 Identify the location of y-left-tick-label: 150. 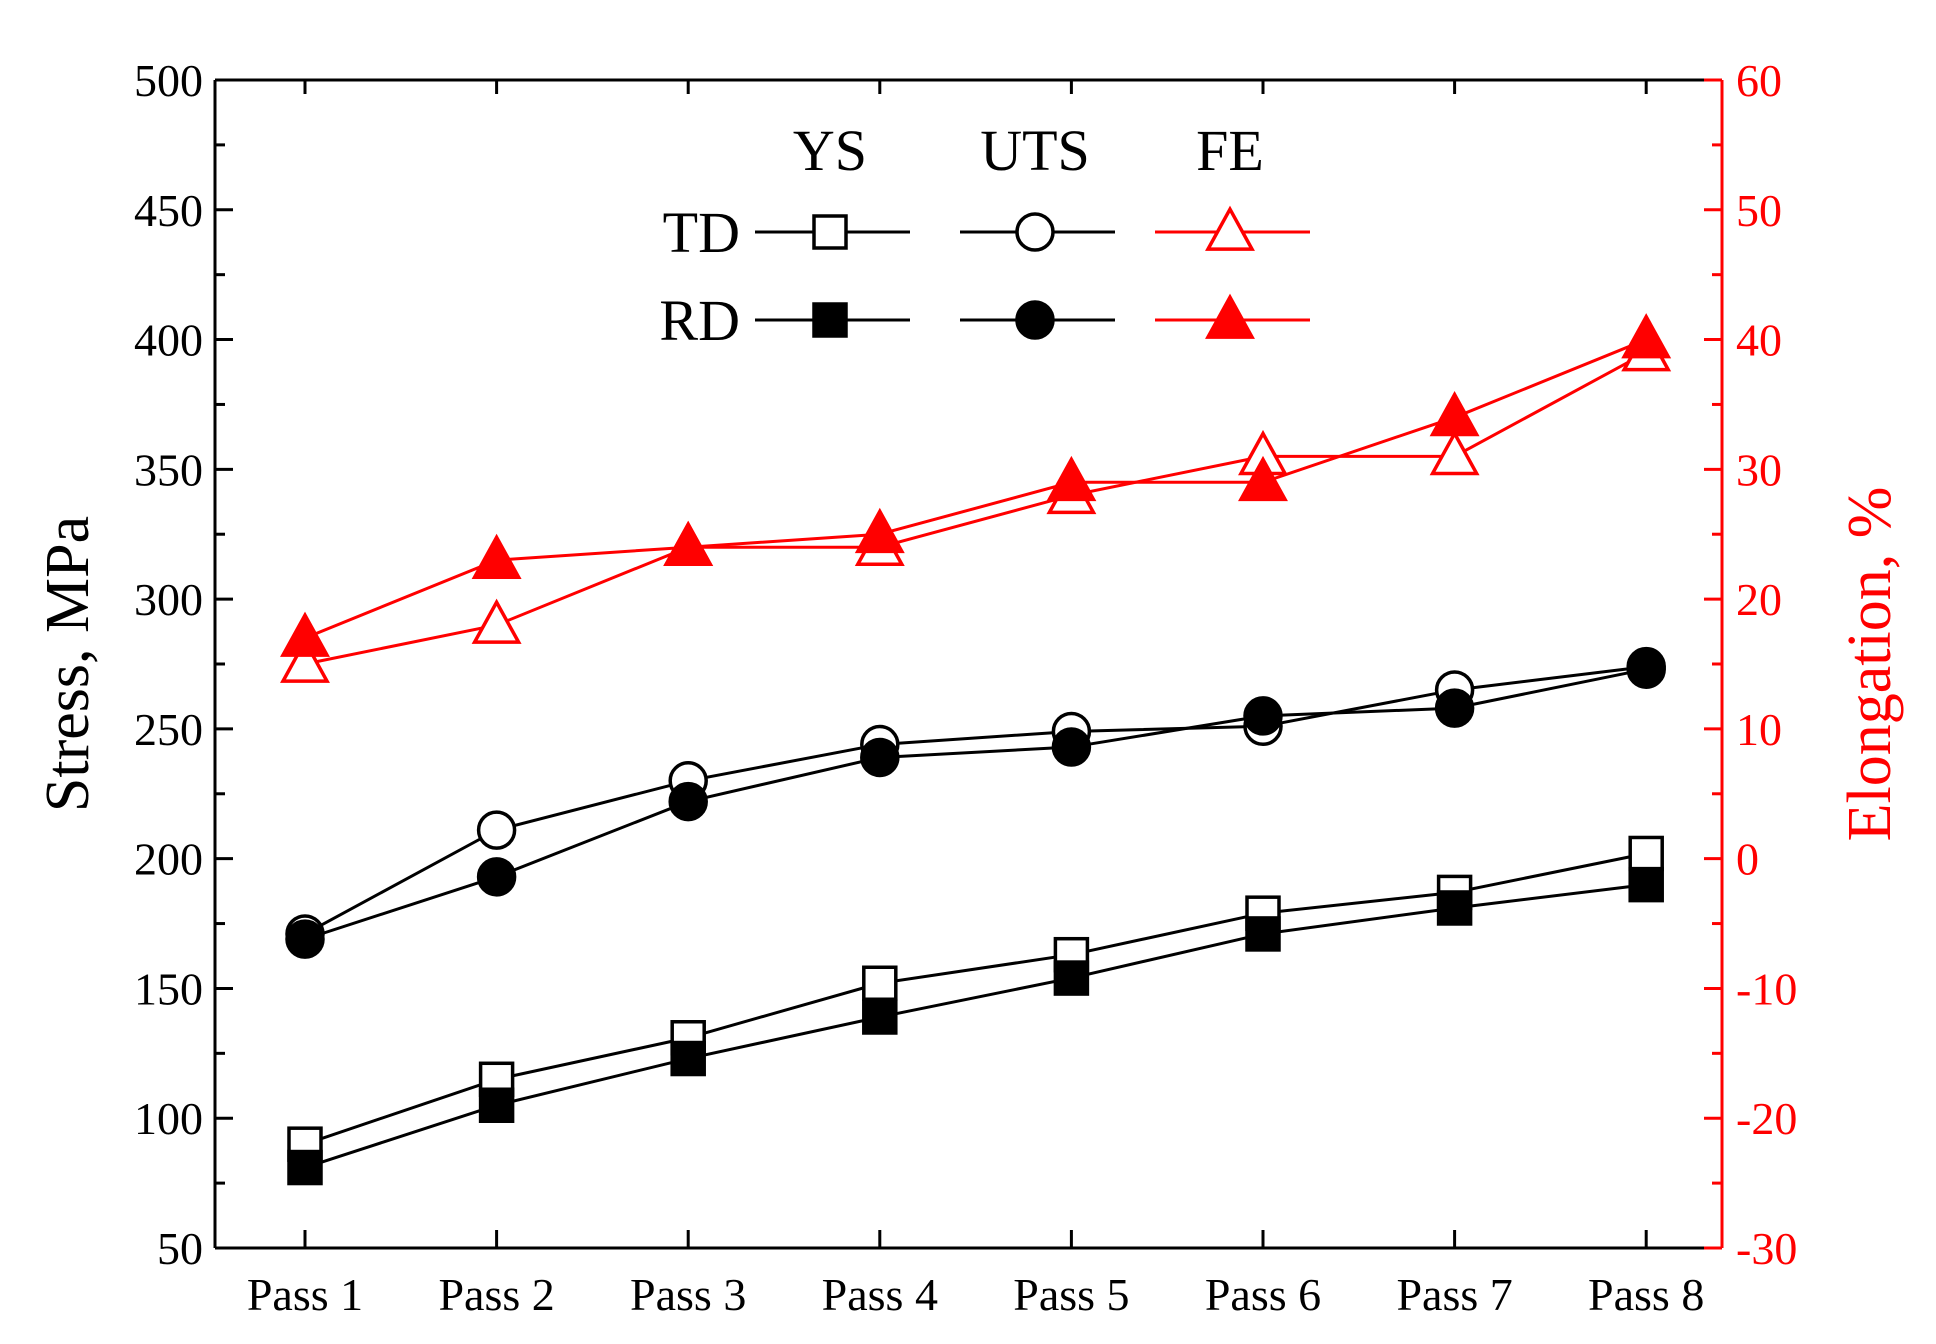
(168, 988).